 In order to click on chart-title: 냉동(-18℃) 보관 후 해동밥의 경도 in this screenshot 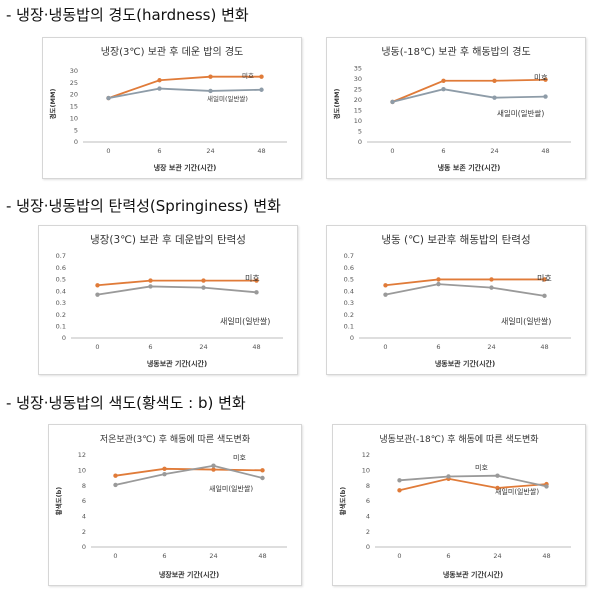, I will do `click(455, 51)`.